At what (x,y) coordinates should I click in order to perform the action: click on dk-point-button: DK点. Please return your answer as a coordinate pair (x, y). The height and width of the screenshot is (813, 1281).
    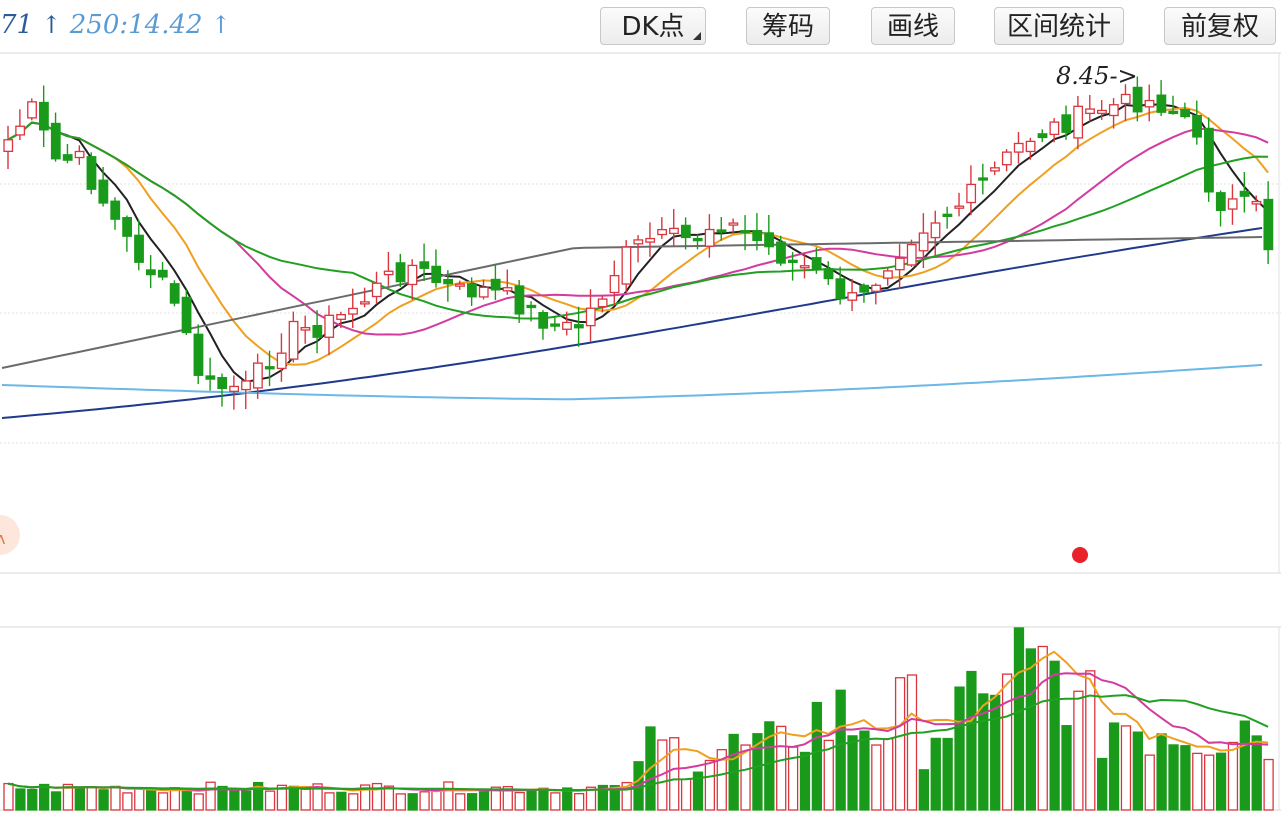
    Looking at the image, I should click on (653, 26).